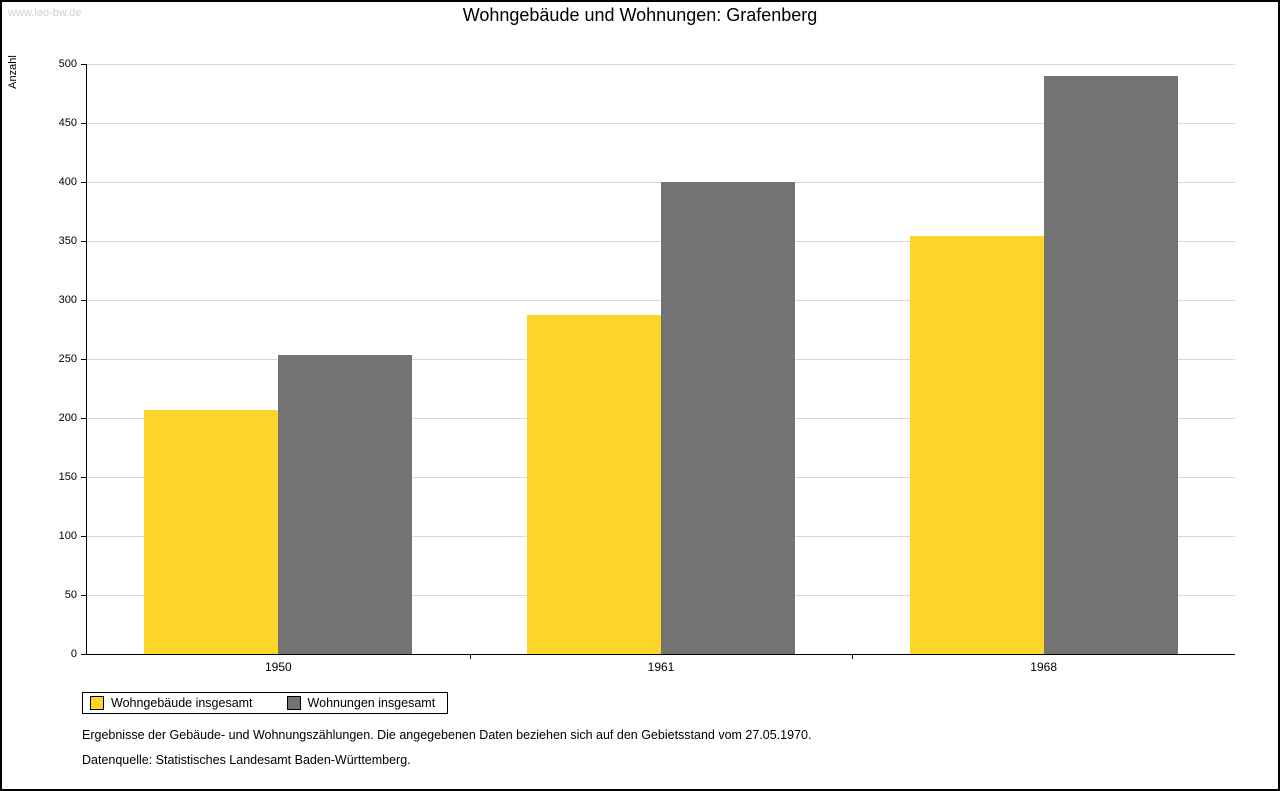 The width and height of the screenshot is (1280, 791). I want to click on y-tick-label: 0, so click(73, 654).